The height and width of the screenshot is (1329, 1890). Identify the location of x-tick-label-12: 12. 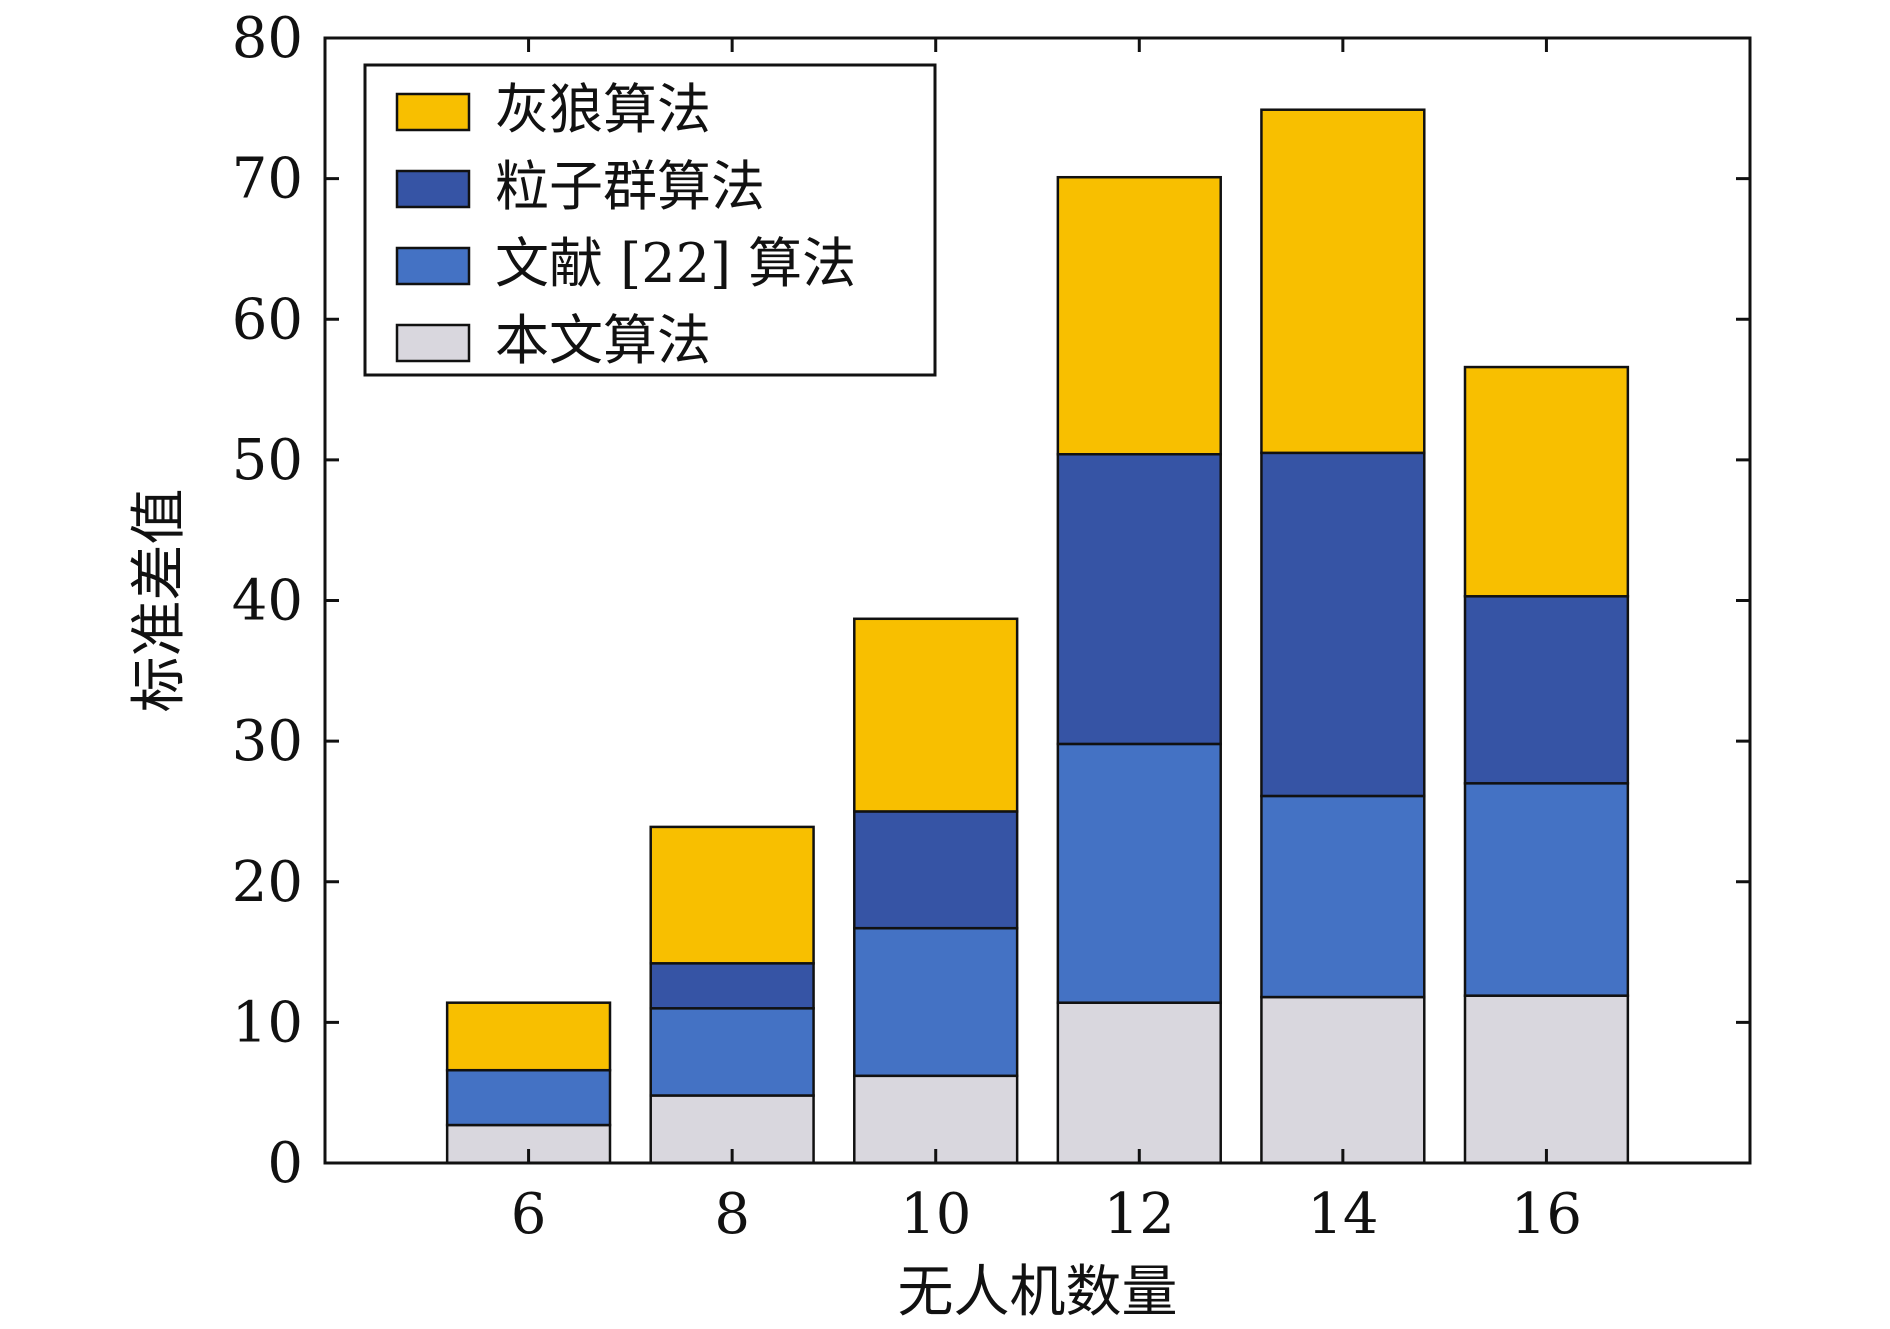
(1139, 1214).